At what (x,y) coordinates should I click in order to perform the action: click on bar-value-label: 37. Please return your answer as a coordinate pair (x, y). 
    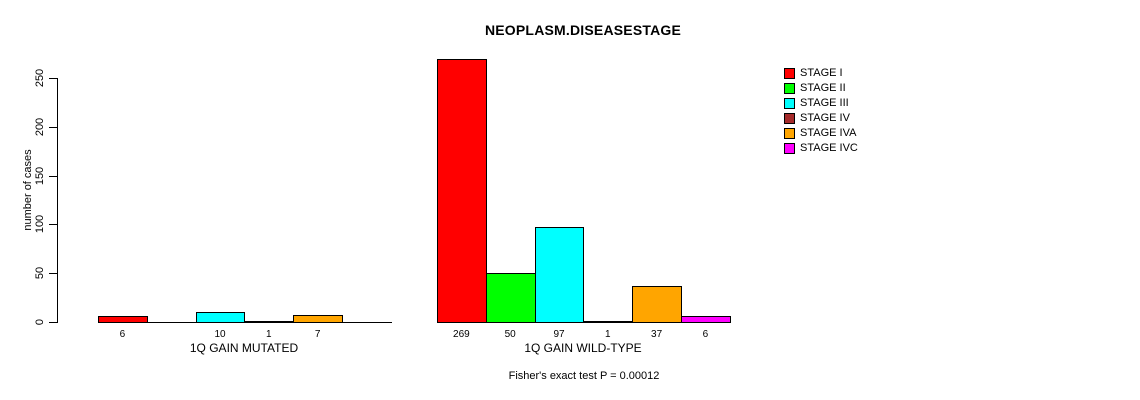
    Looking at the image, I should click on (657, 334).